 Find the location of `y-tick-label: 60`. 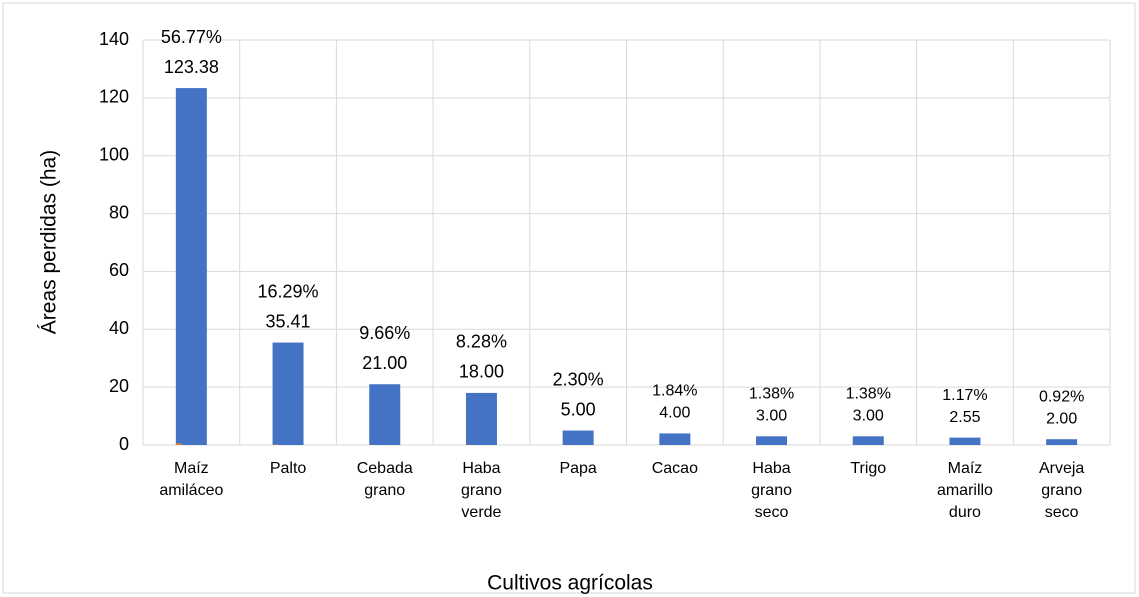

y-tick-label: 60 is located at coordinates (119, 270).